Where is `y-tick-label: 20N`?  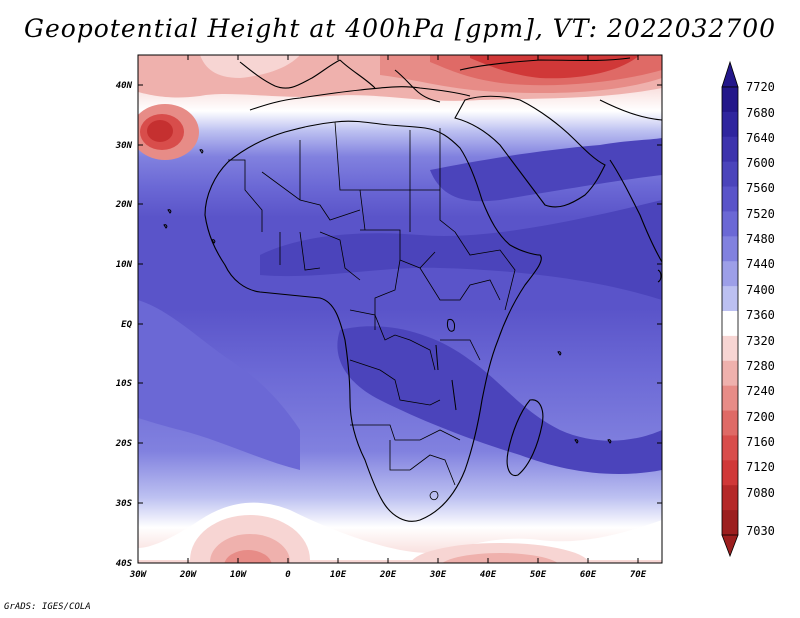 y-tick-label: 20N is located at coordinates (124, 205).